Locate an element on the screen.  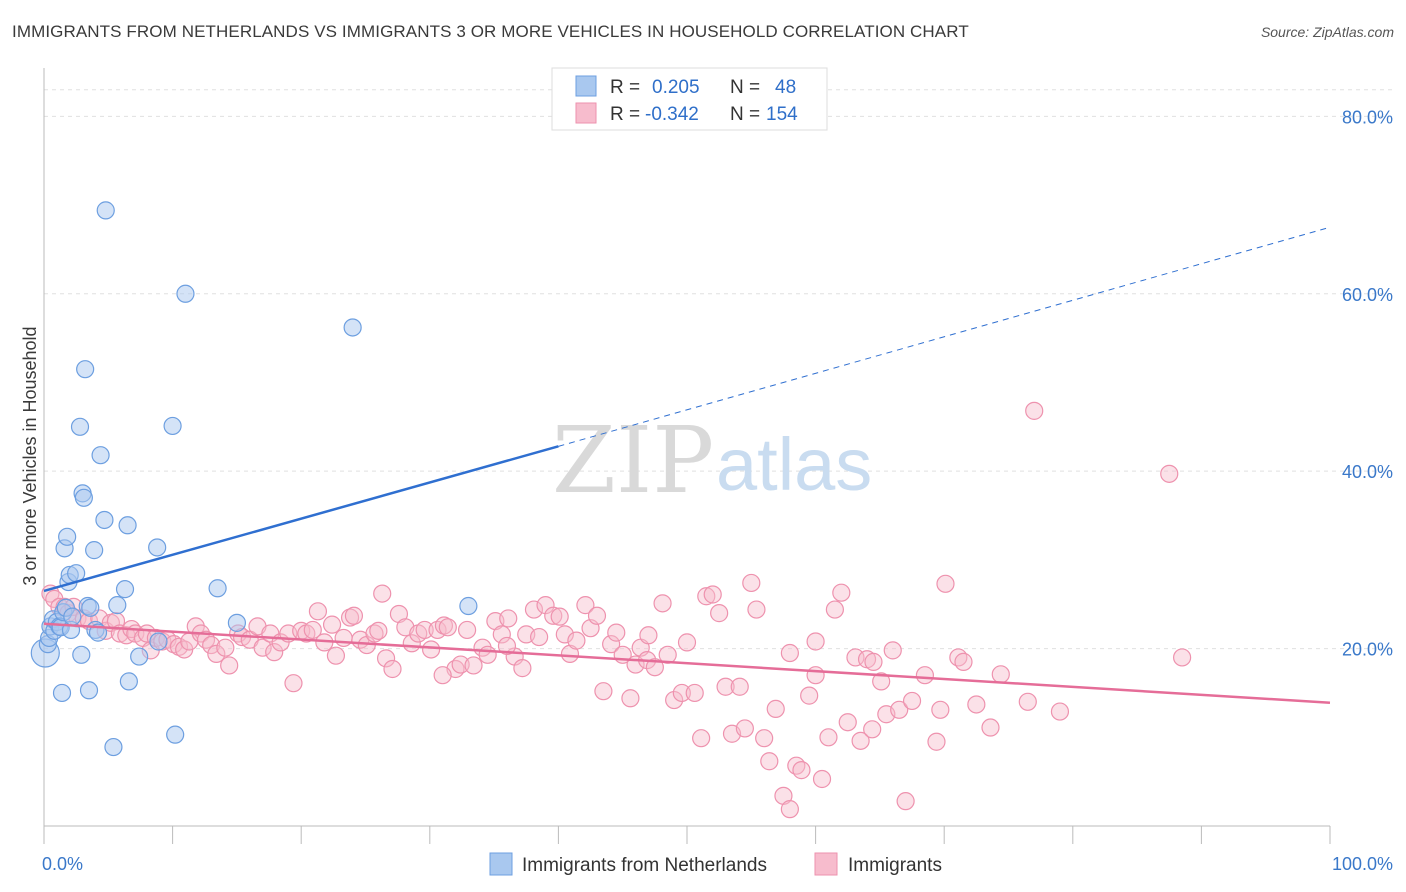
series-label-immigrants: Immigrants is located at coordinates (895, 865).